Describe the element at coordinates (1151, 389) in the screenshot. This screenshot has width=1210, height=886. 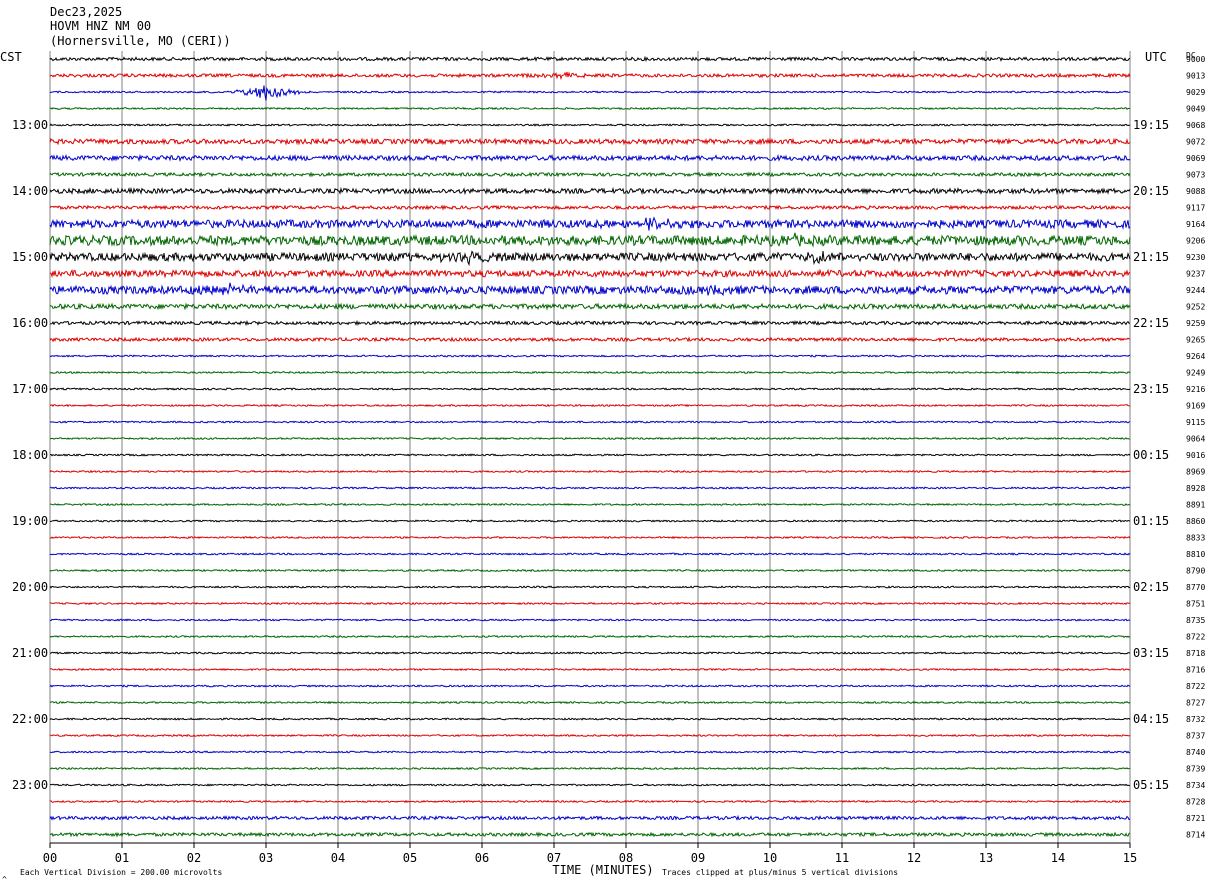
I see `right-hour-label: 23:15` at that location.